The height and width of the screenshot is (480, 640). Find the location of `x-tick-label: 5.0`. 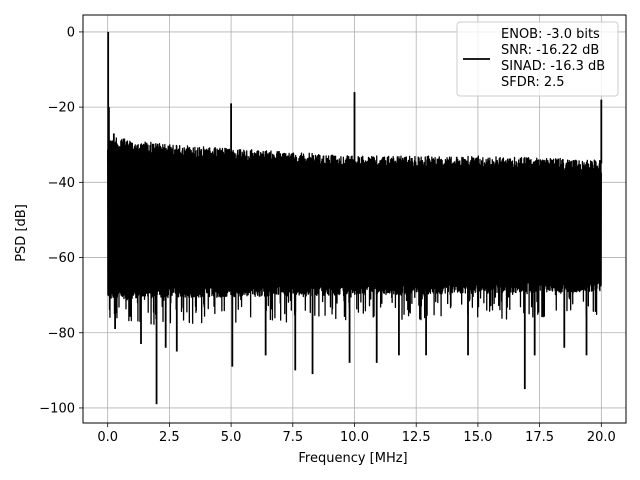

x-tick-label: 5.0 is located at coordinates (231, 437).